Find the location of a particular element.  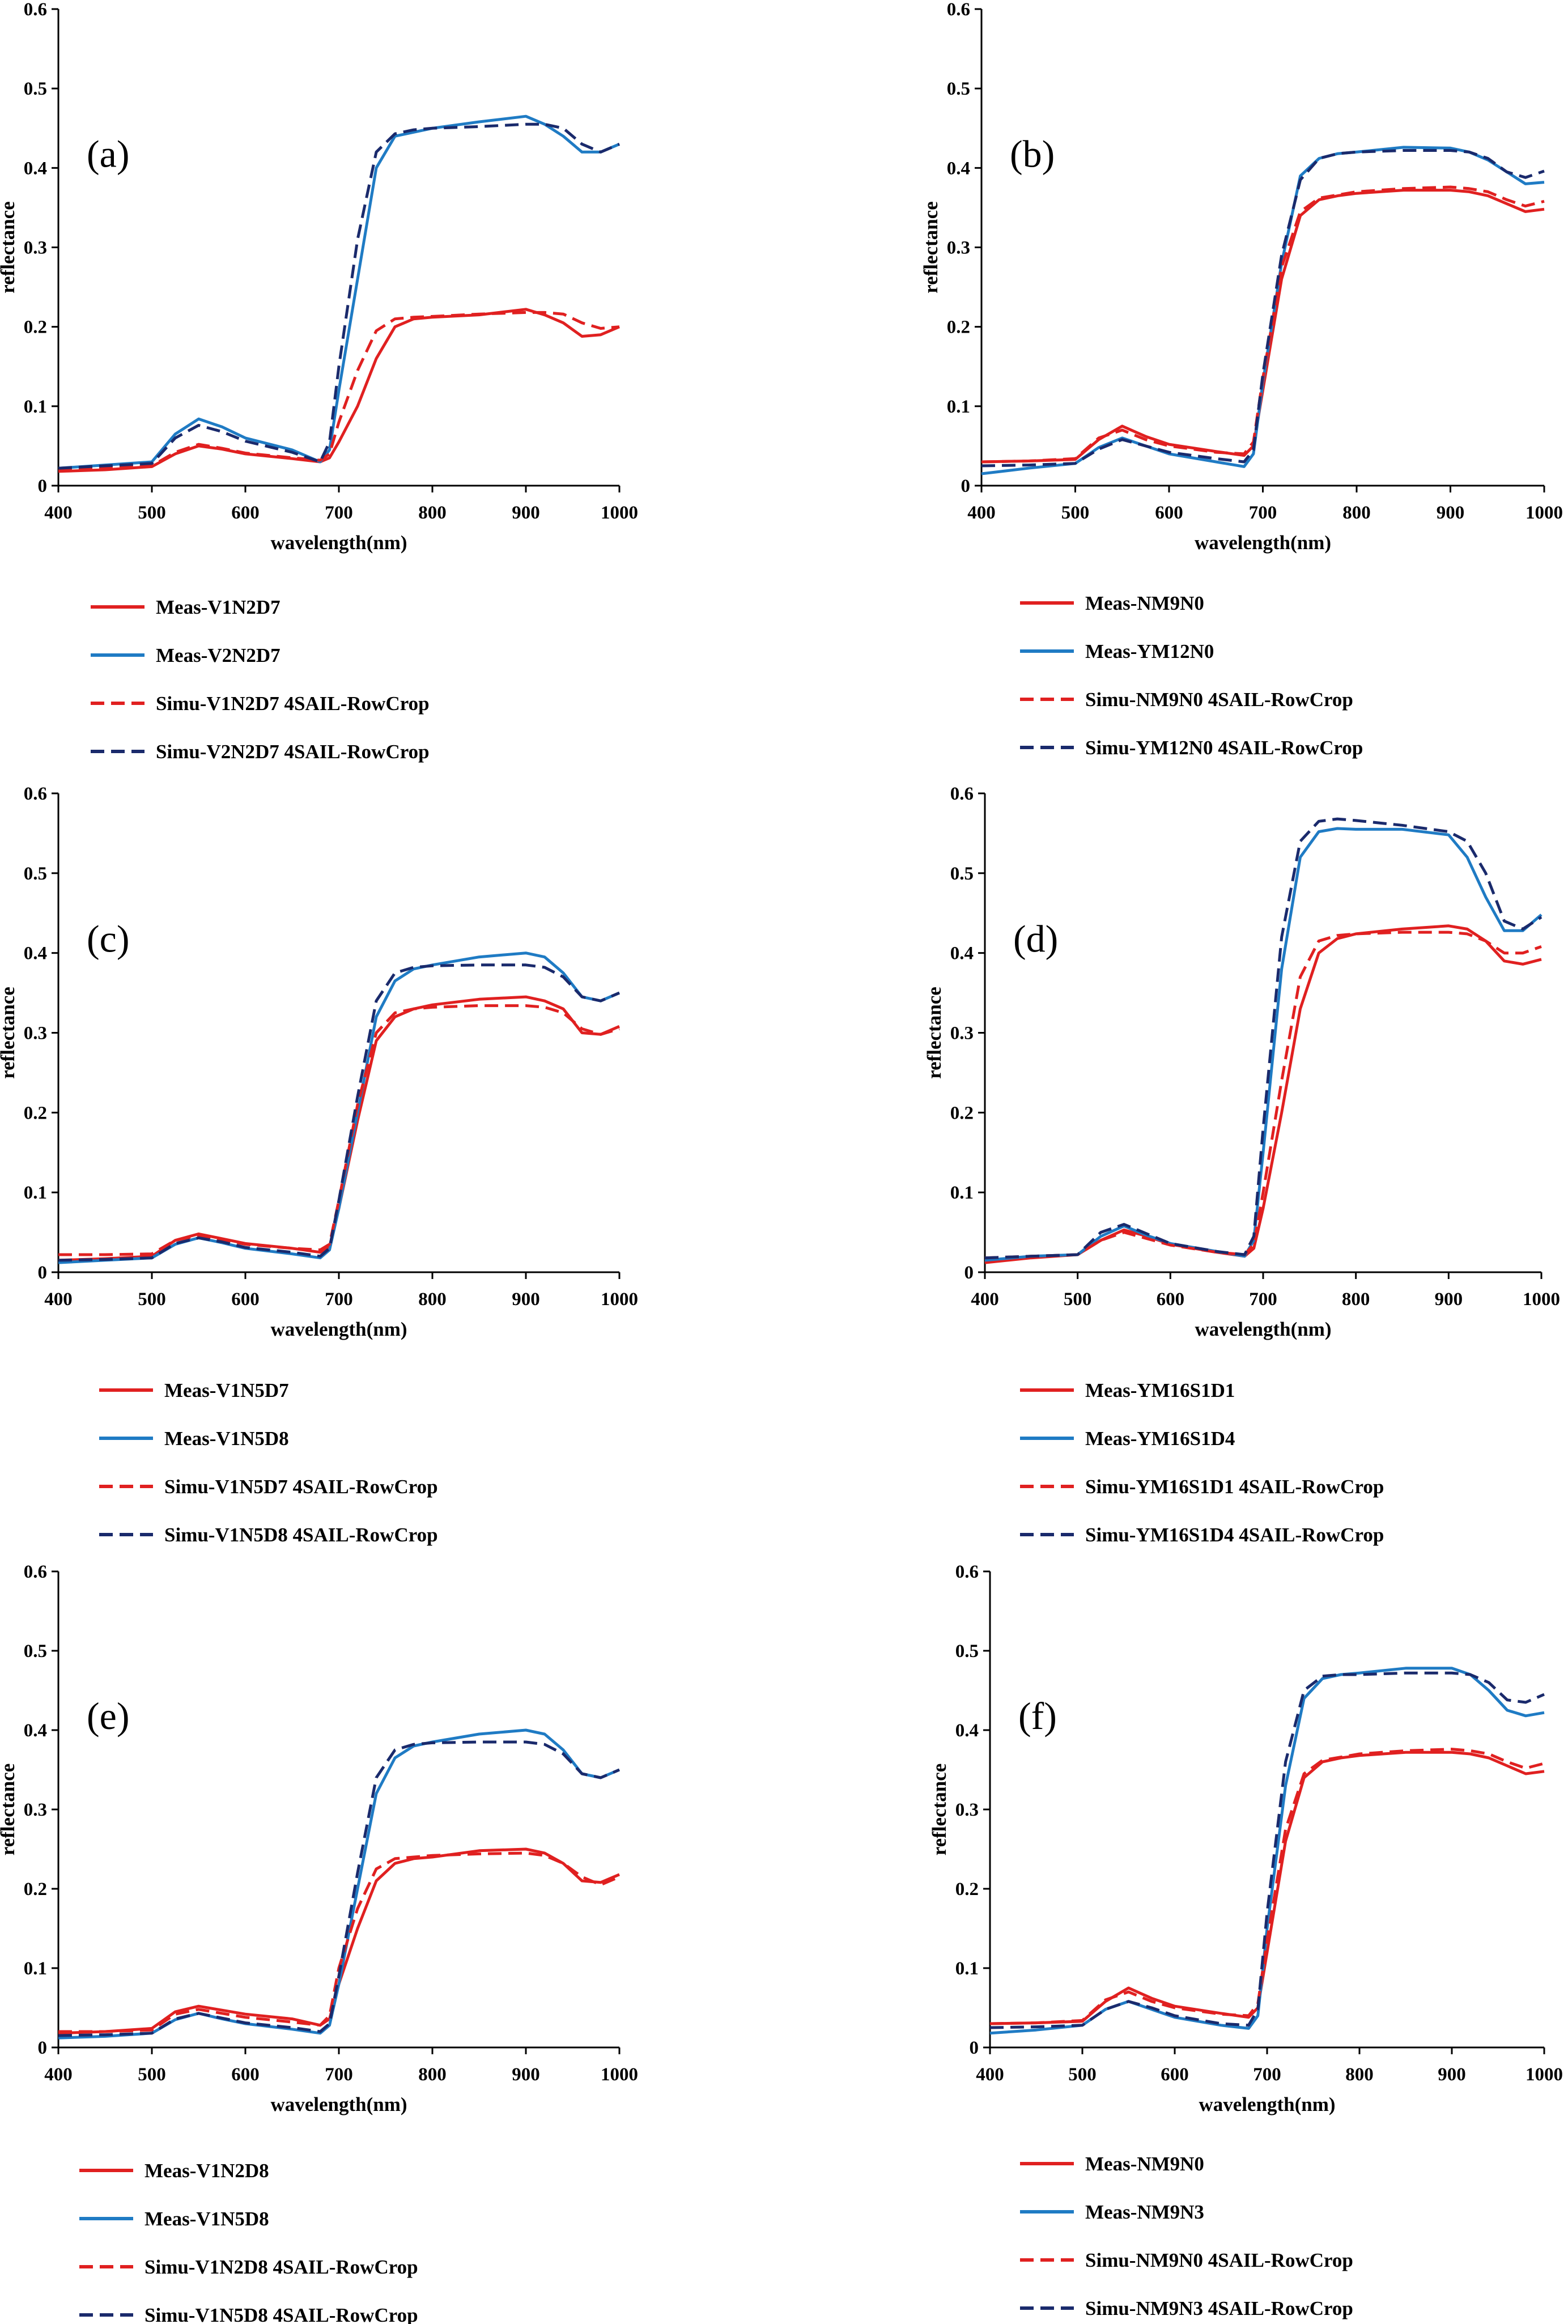

legend-entry-label: Simu-V1N5D7 4SAIL-RowCrop is located at coordinates (301, 1487).